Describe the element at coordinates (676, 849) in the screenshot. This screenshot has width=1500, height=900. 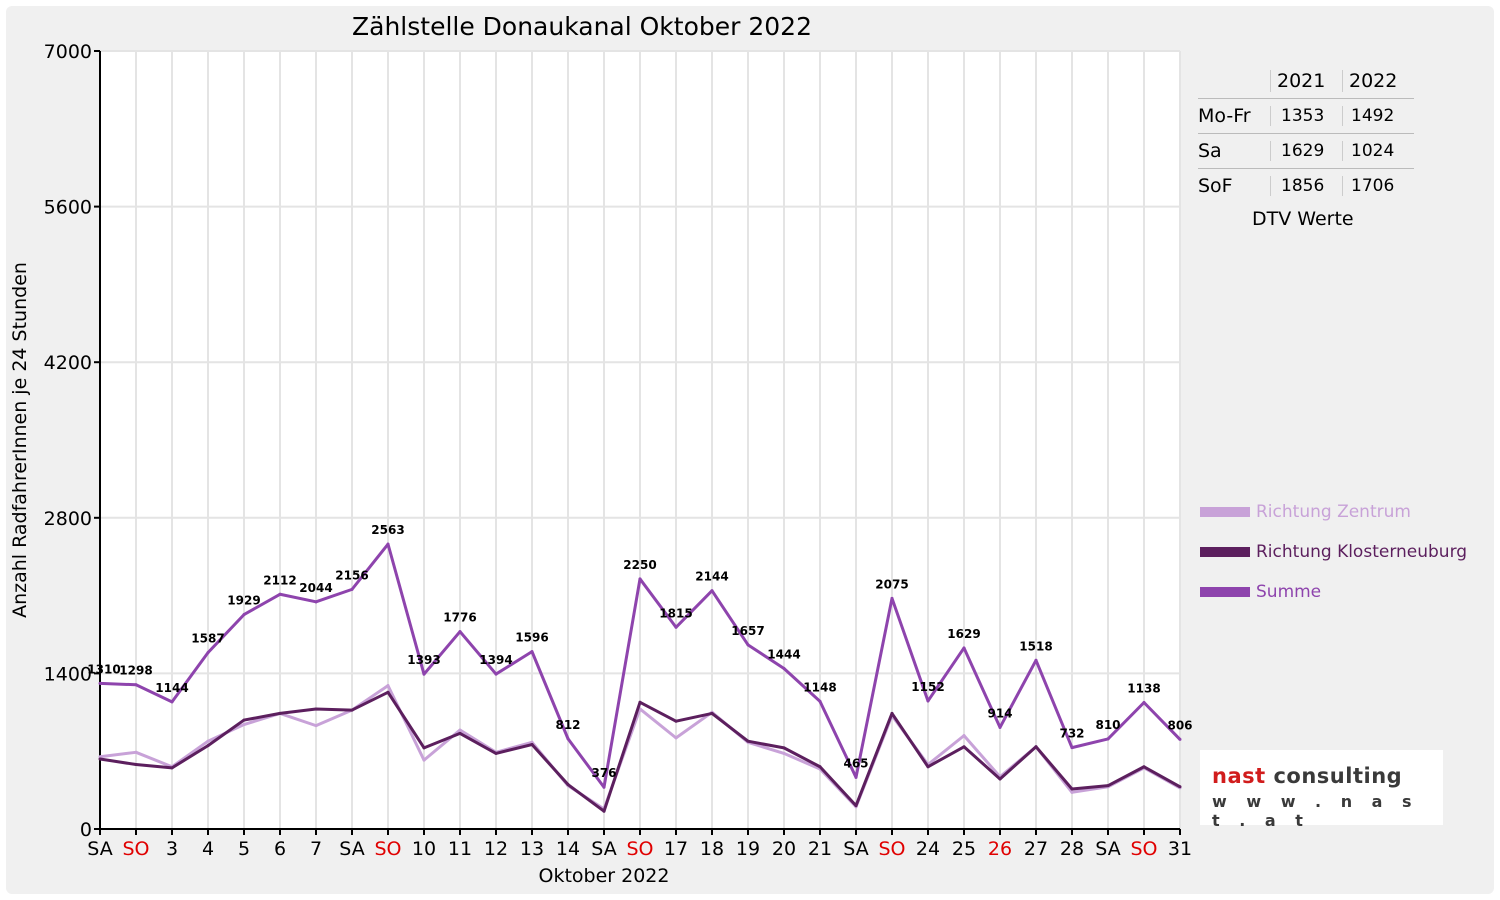
I see `x-tick-label: 17` at that location.